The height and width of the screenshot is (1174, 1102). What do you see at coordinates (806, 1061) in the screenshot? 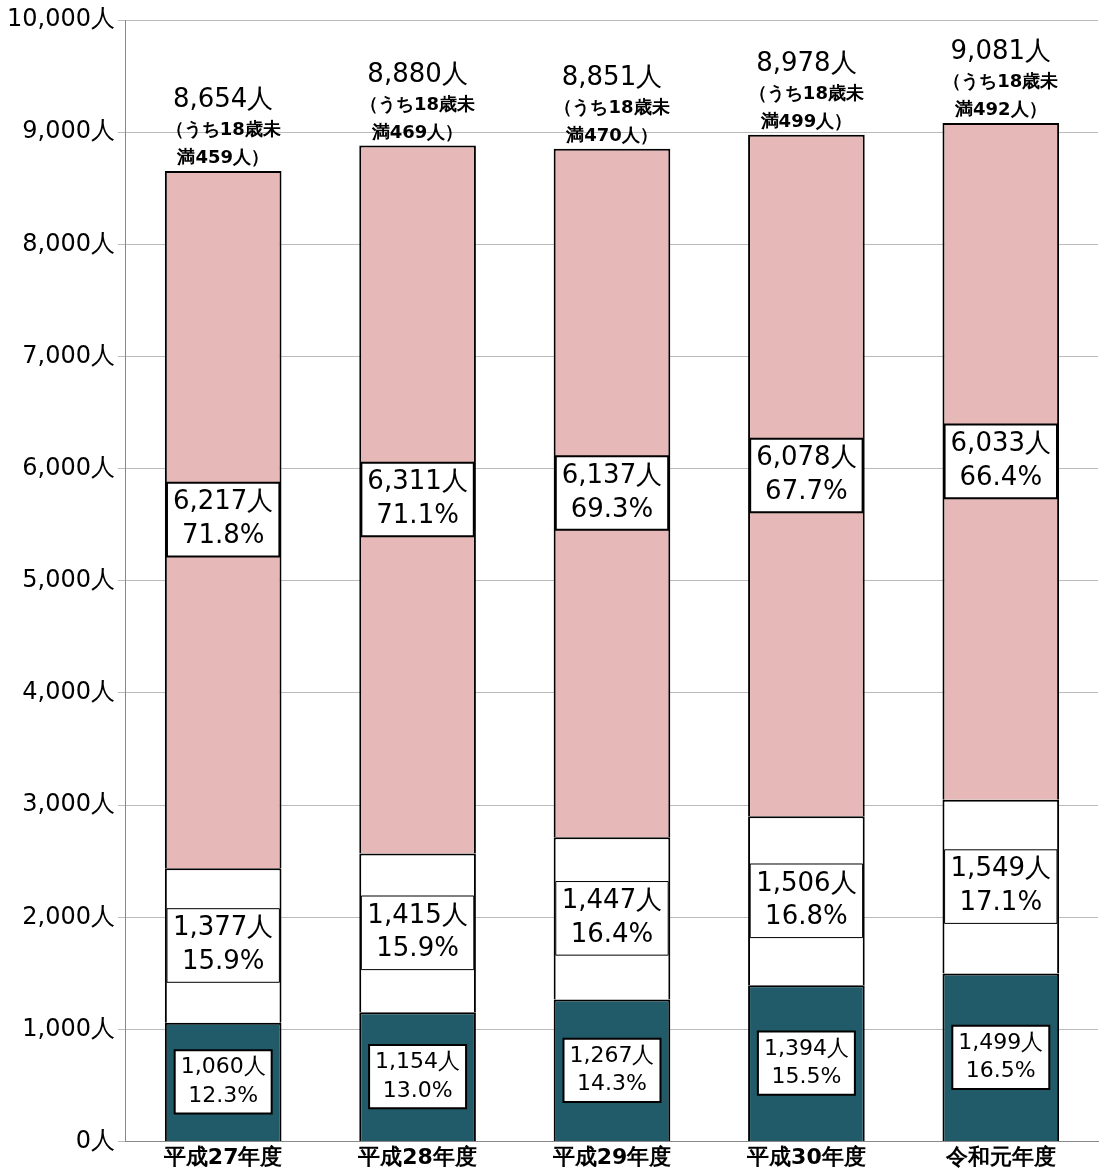
I see `data-label: 1,394人 15.5%` at bounding box center [806, 1061].